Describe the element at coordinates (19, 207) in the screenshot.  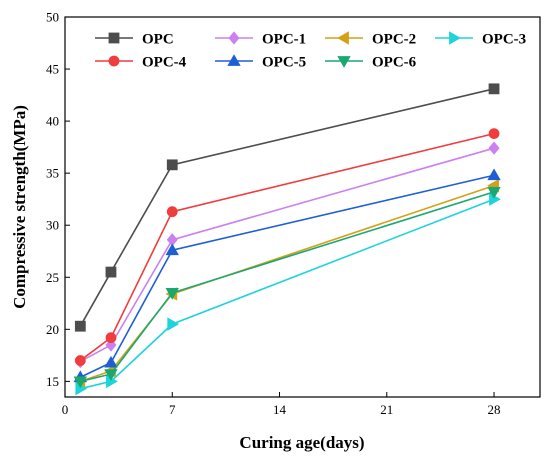
I see `y-axis-title: Compressive strength(MPa)` at that location.